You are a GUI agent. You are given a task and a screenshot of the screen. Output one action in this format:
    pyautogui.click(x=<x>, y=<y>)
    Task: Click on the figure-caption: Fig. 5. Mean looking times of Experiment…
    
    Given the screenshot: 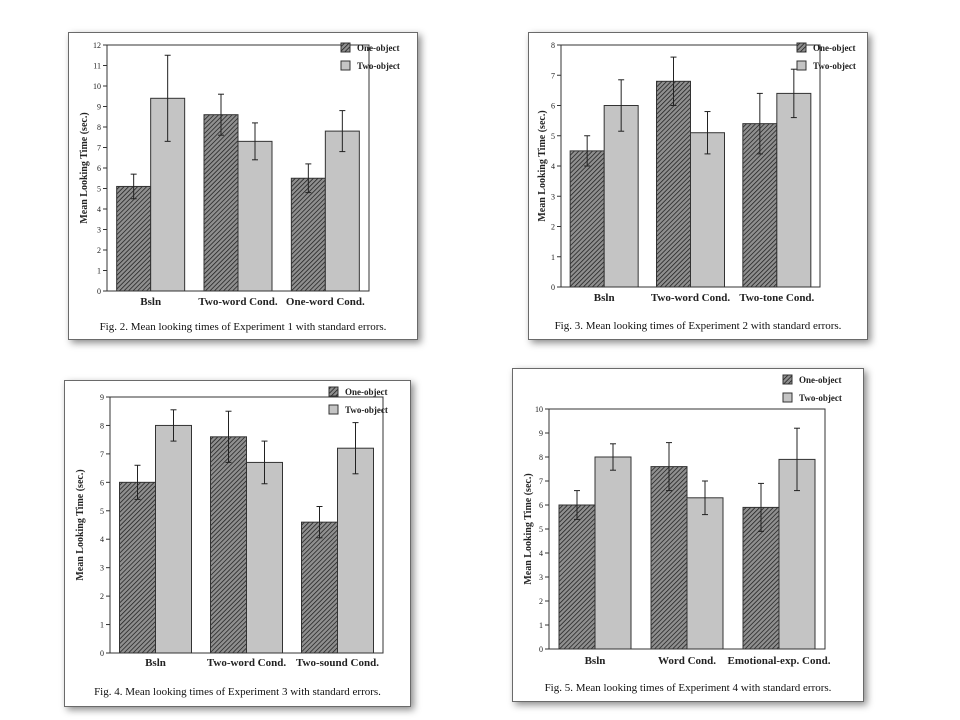 What is the action you would take?
    pyautogui.click(x=688, y=688)
    